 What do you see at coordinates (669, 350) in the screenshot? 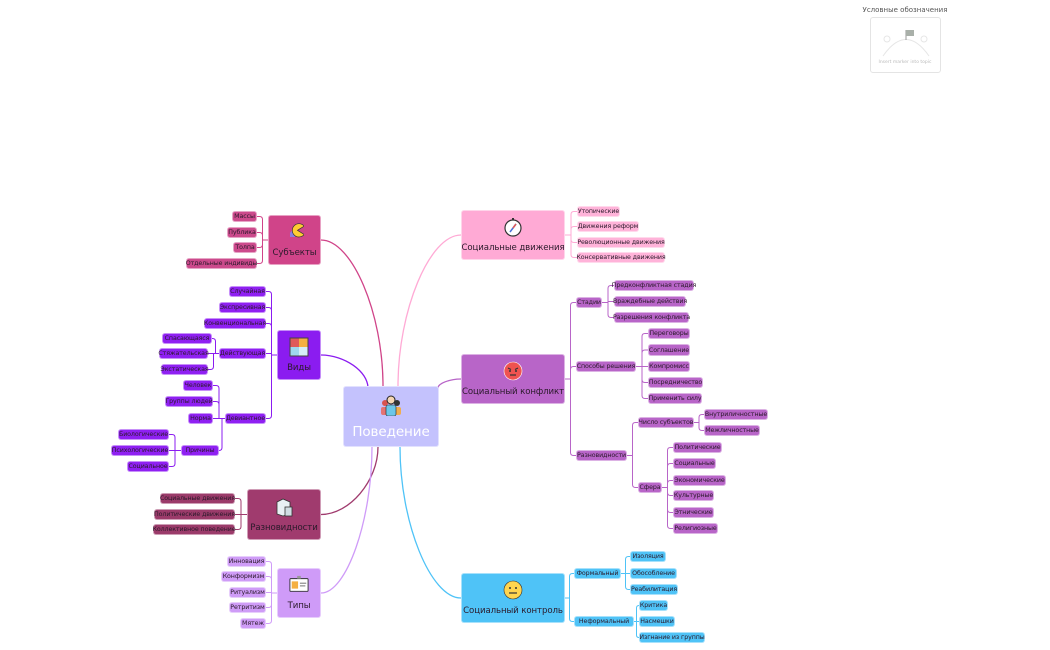
I see `topic-node: Соглашение` at bounding box center [669, 350].